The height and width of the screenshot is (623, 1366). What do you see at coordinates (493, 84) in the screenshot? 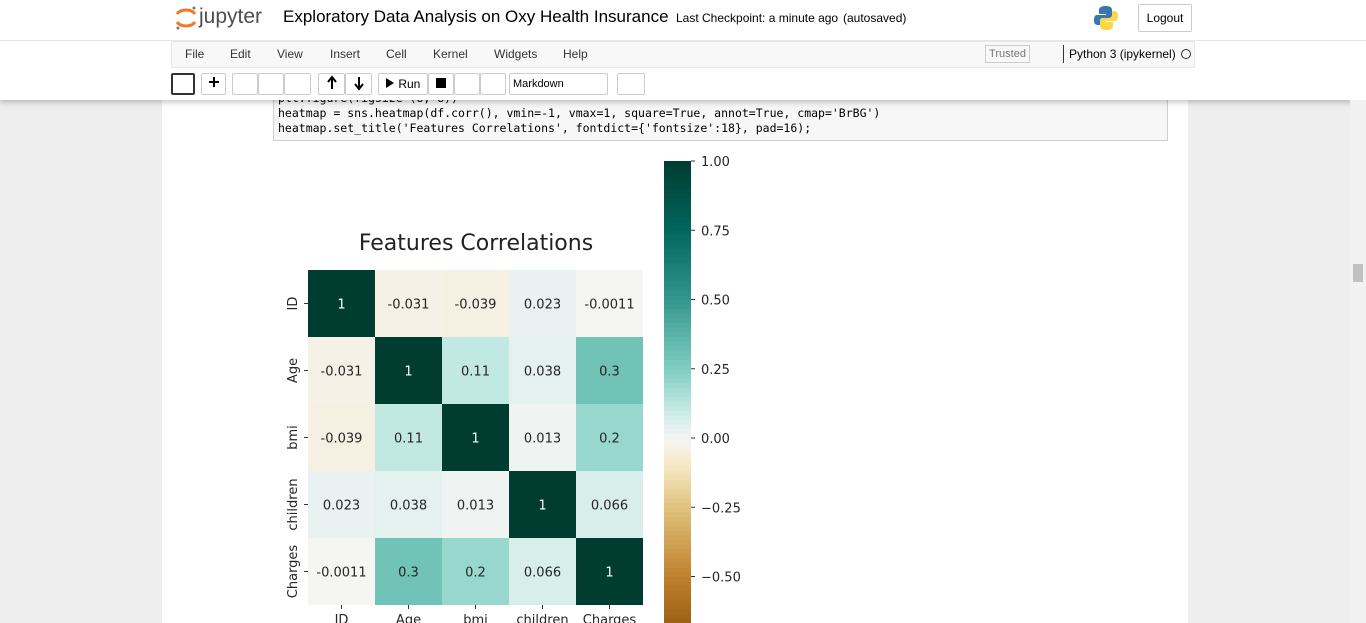
I see `restart-run-button` at bounding box center [493, 84].